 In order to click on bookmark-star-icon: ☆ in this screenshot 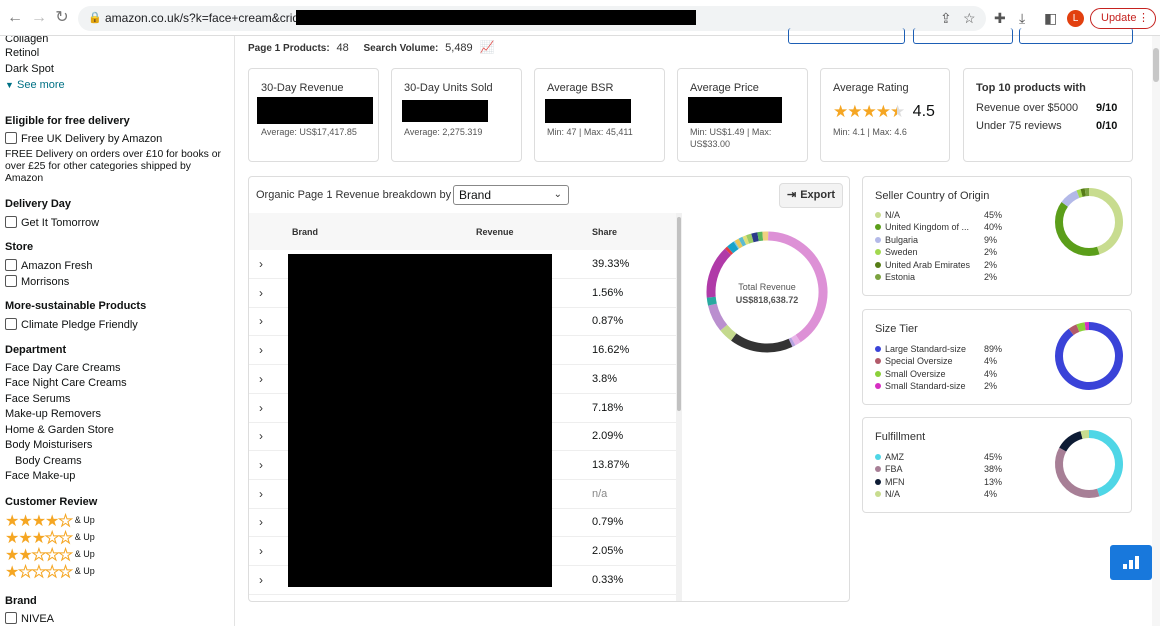, I will do `click(969, 18)`.